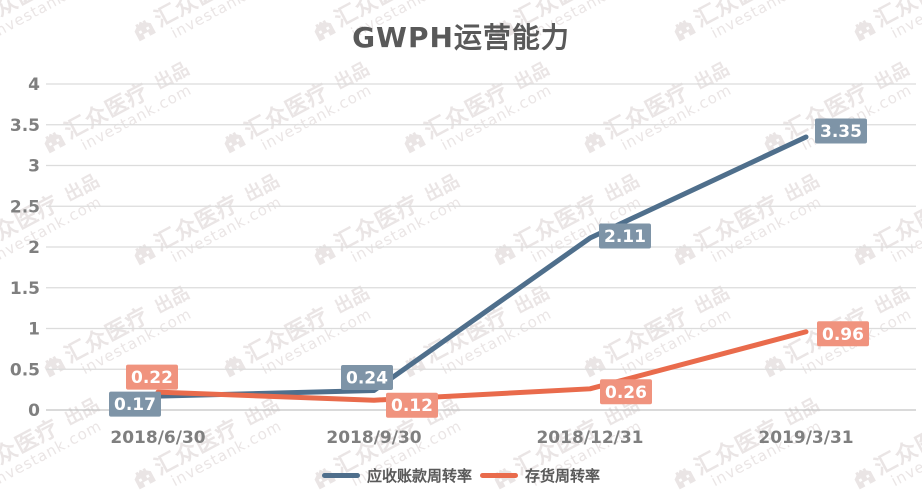 The width and height of the screenshot is (922, 500). I want to click on legend-marker-receivables-icon, so click(340, 475).